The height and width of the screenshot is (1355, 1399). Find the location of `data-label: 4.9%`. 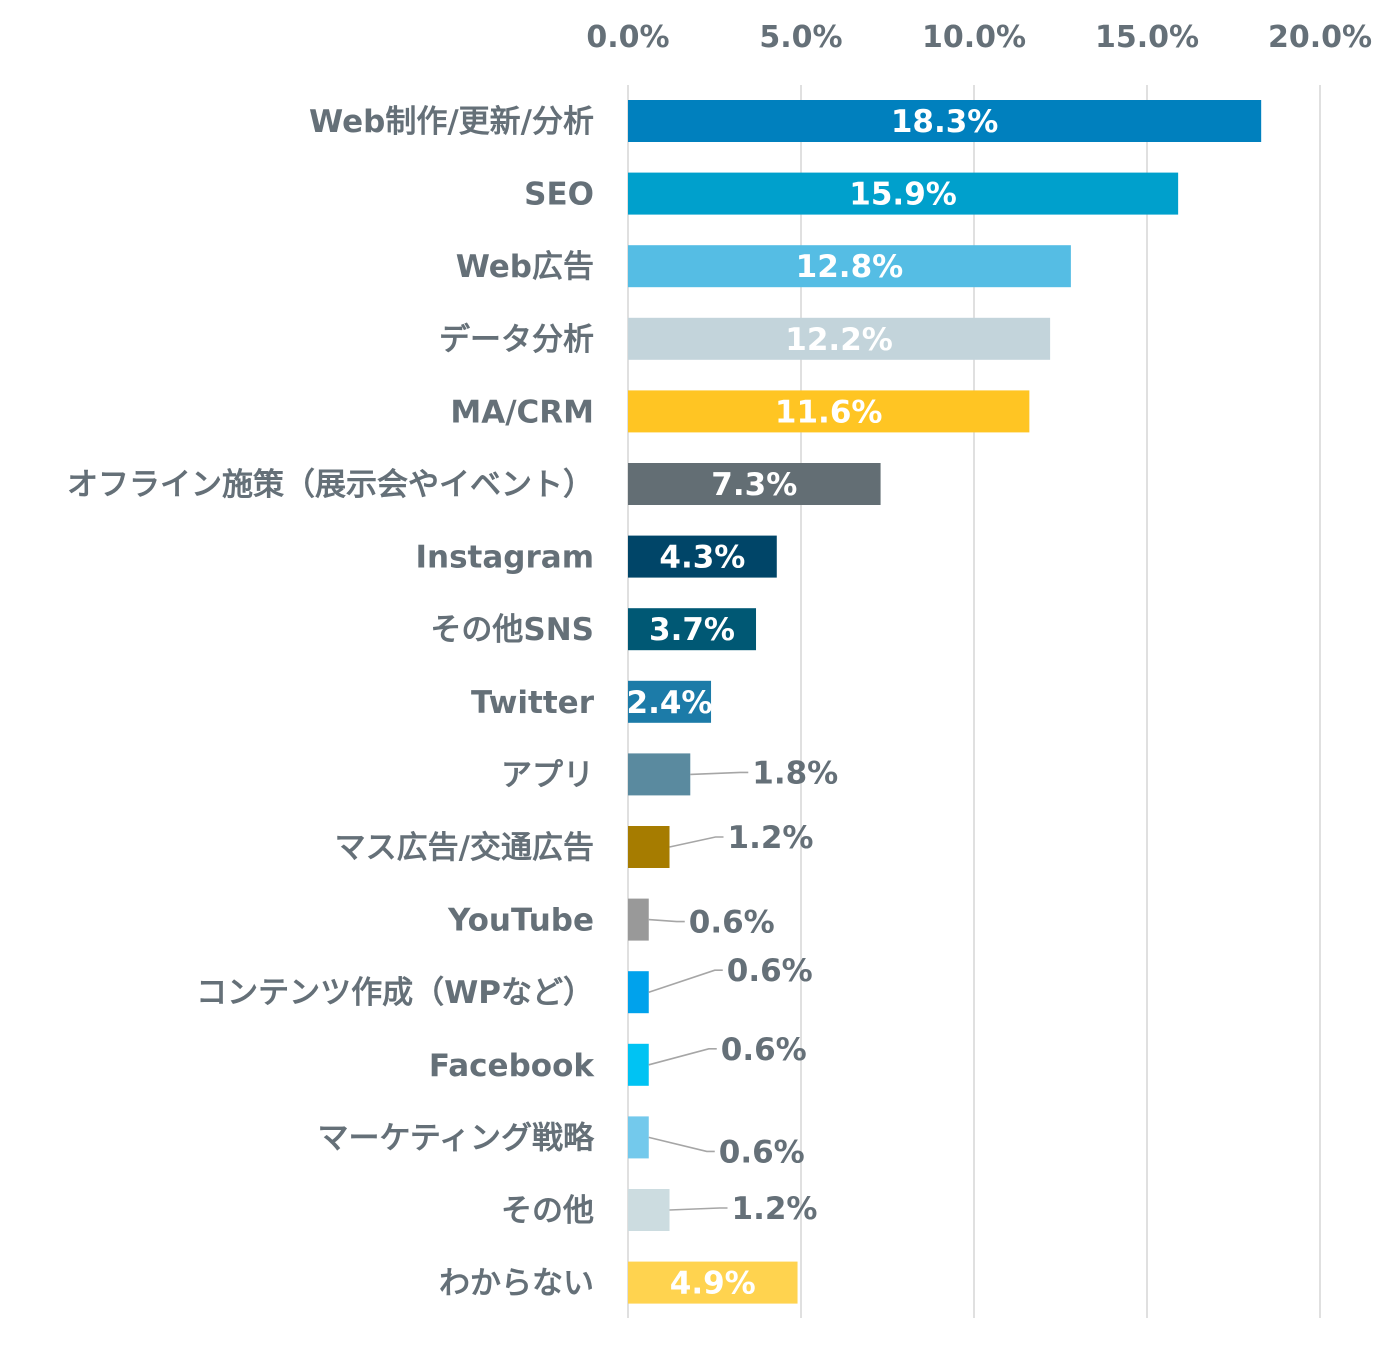

data-label: 4.9% is located at coordinates (713, 1284).